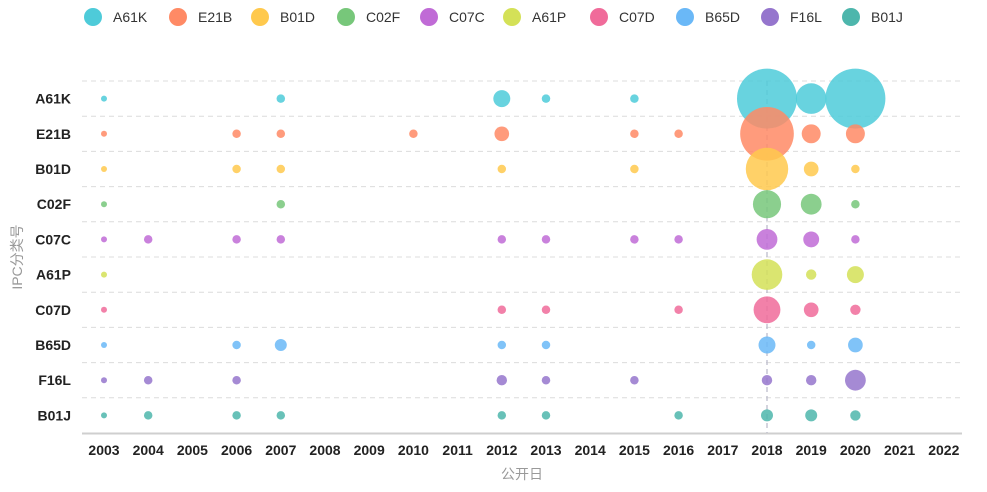  What do you see at coordinates (215, 17) in the screenshot?
I see `legend-label-e21b: E21B` at bounding box center [215, 17].